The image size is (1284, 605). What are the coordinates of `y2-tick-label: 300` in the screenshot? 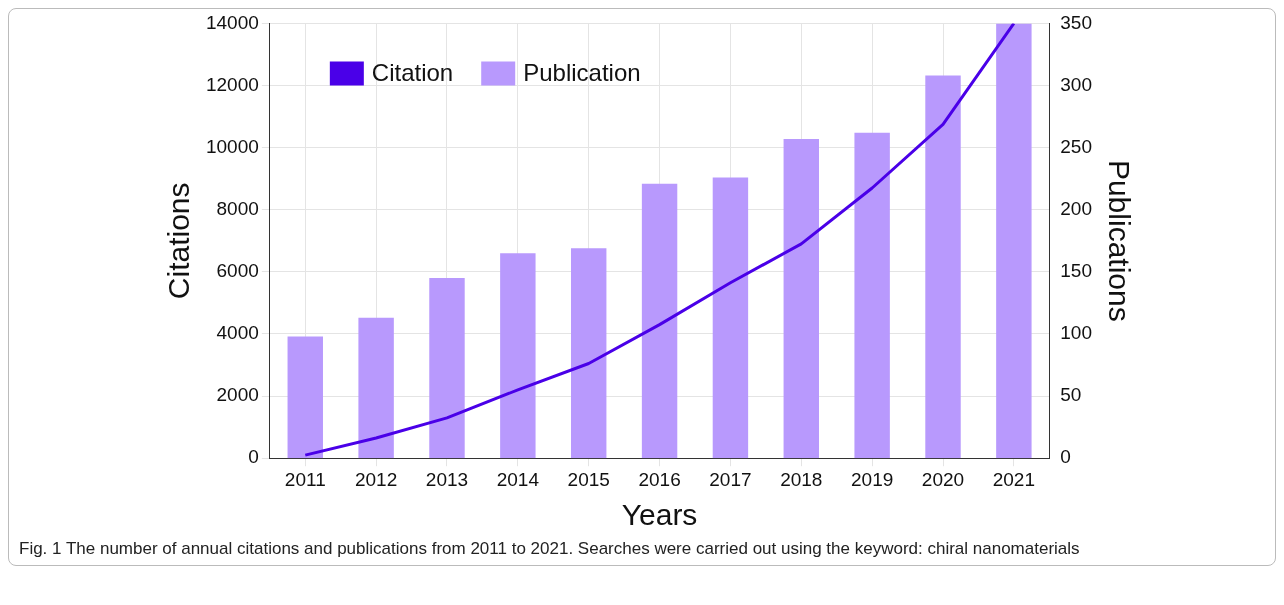 It's located at (1076, 84).